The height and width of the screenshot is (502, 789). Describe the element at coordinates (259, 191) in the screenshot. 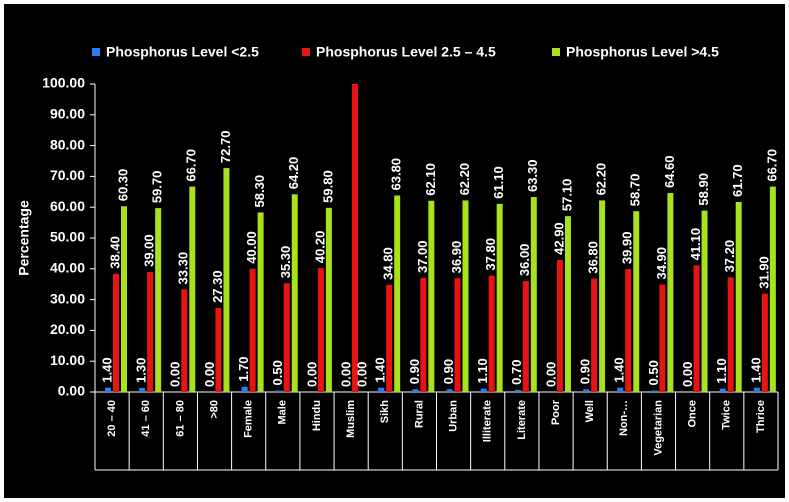

I see `data-label: 58.30` at that location.